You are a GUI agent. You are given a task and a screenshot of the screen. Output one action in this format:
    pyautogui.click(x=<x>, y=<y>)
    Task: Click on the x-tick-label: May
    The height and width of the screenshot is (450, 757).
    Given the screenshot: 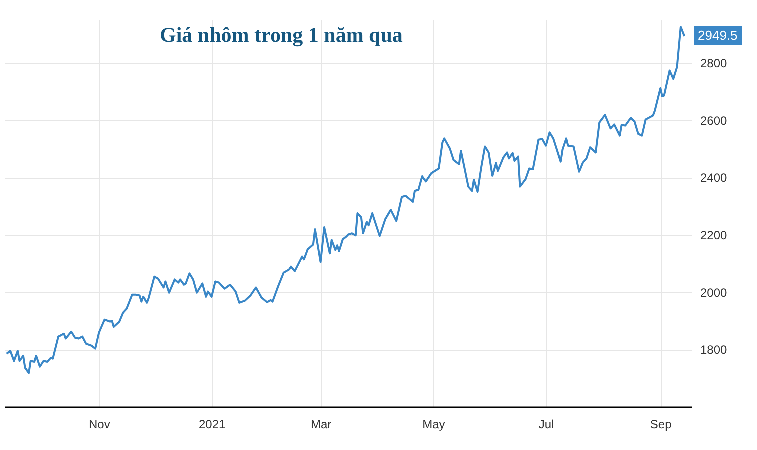 What is the action you would take?
    pyautogui.click(x=434, y=425)
    